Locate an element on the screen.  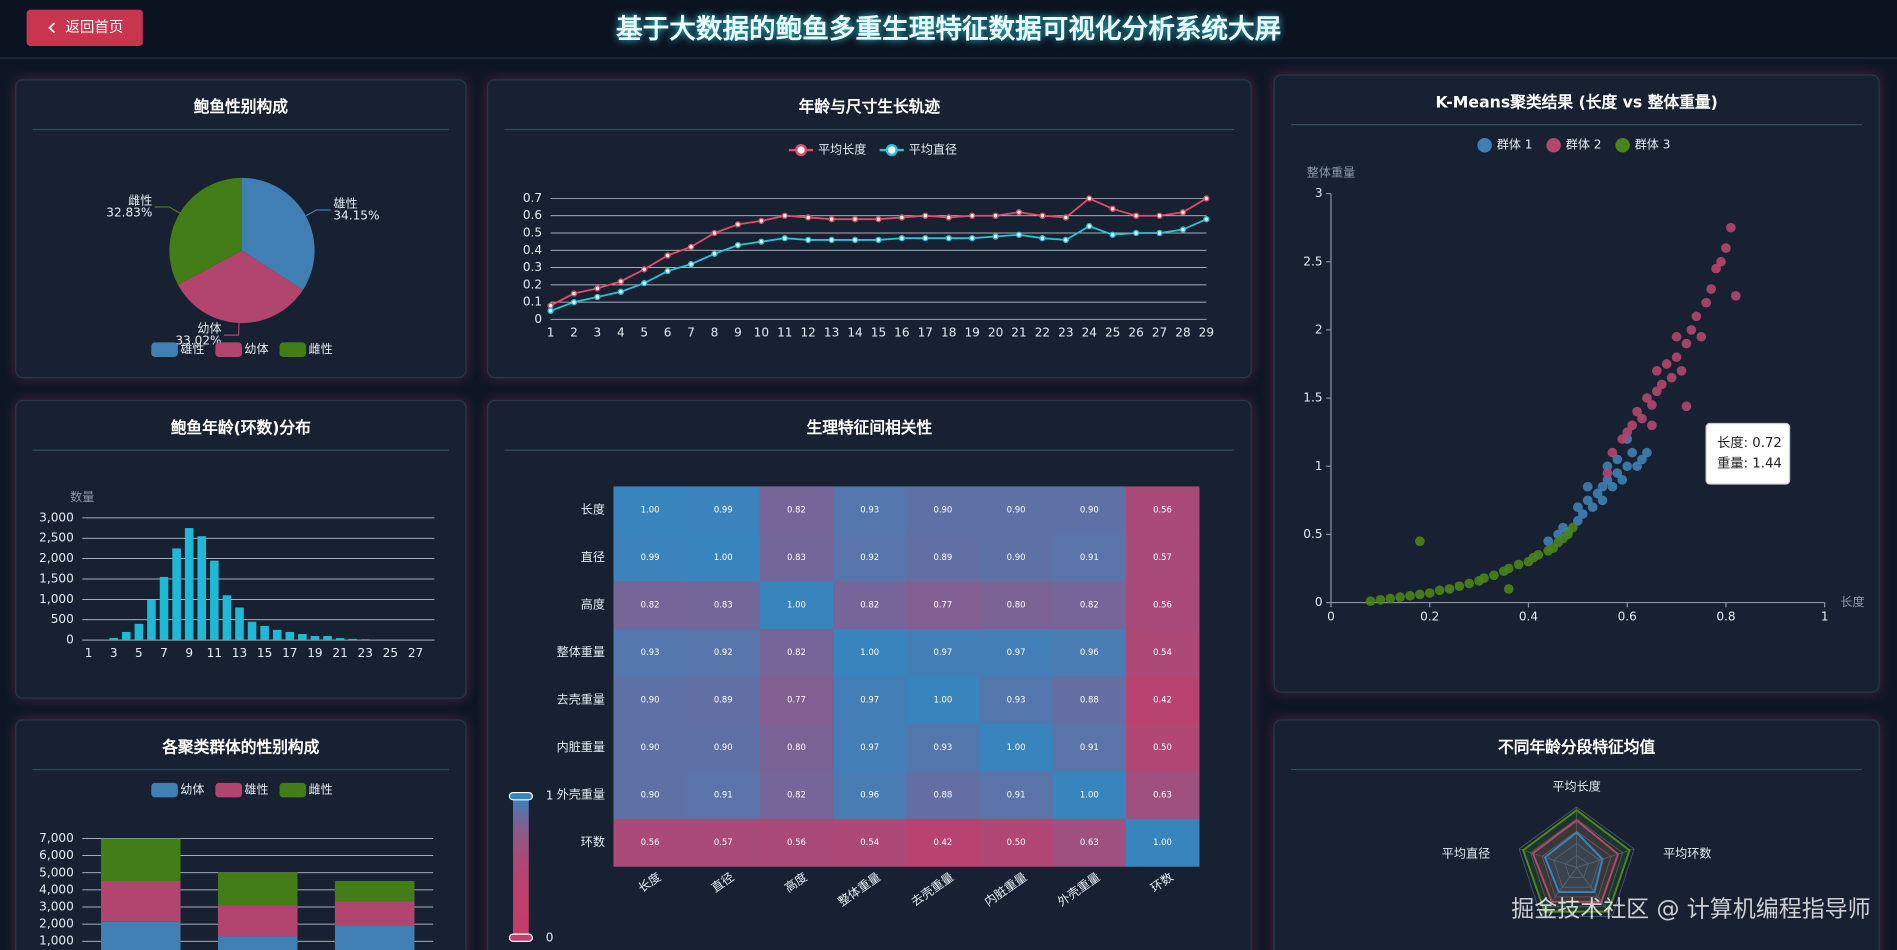
legend-label: 雄性 is located at coordinates (192, 348).